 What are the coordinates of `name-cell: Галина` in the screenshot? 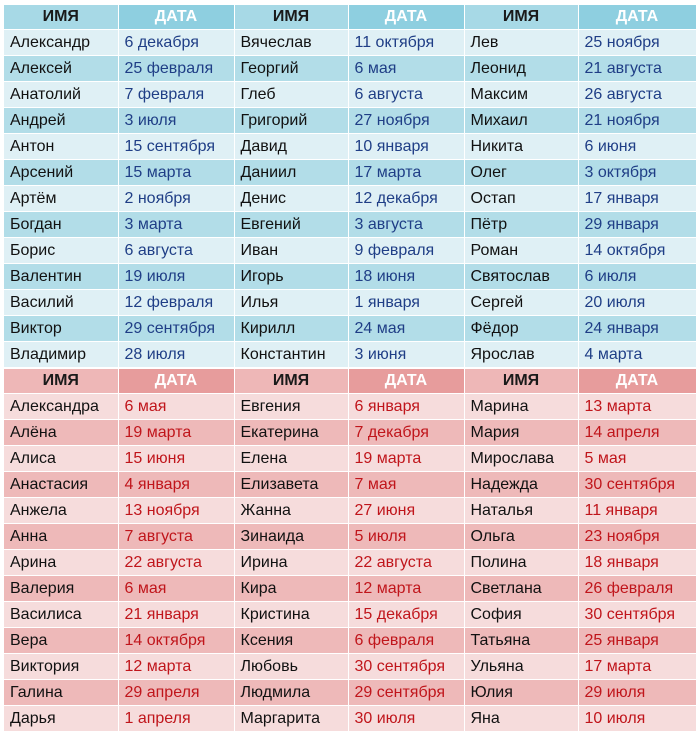 It's located at (61, 692).